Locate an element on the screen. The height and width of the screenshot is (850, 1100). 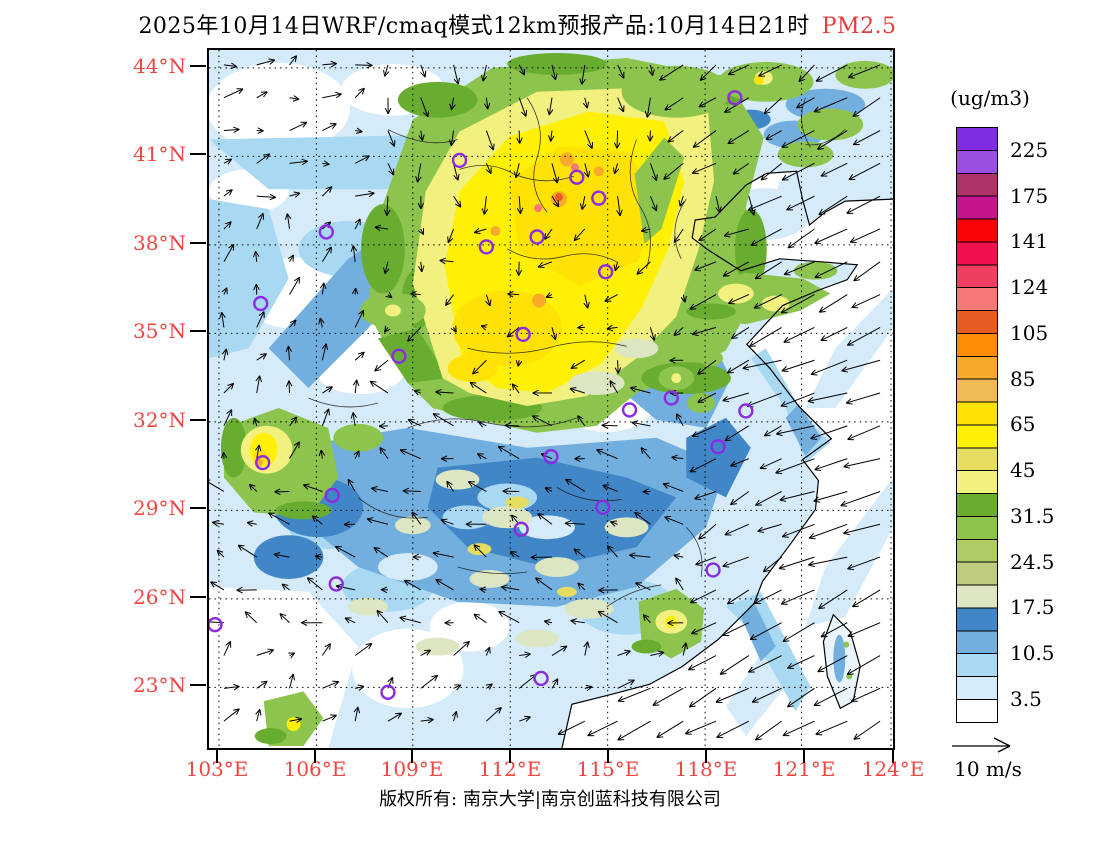
lat-axis-tick is located at coordinates (198, 243).